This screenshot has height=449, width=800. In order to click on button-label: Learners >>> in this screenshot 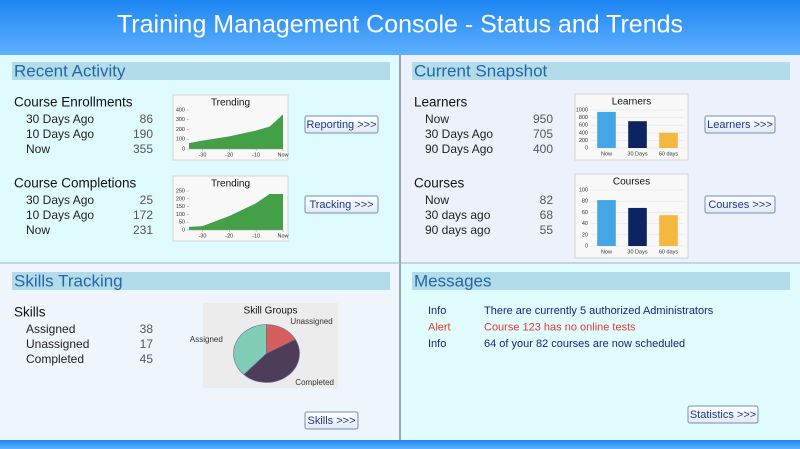, I will do `click(740, 125)`.